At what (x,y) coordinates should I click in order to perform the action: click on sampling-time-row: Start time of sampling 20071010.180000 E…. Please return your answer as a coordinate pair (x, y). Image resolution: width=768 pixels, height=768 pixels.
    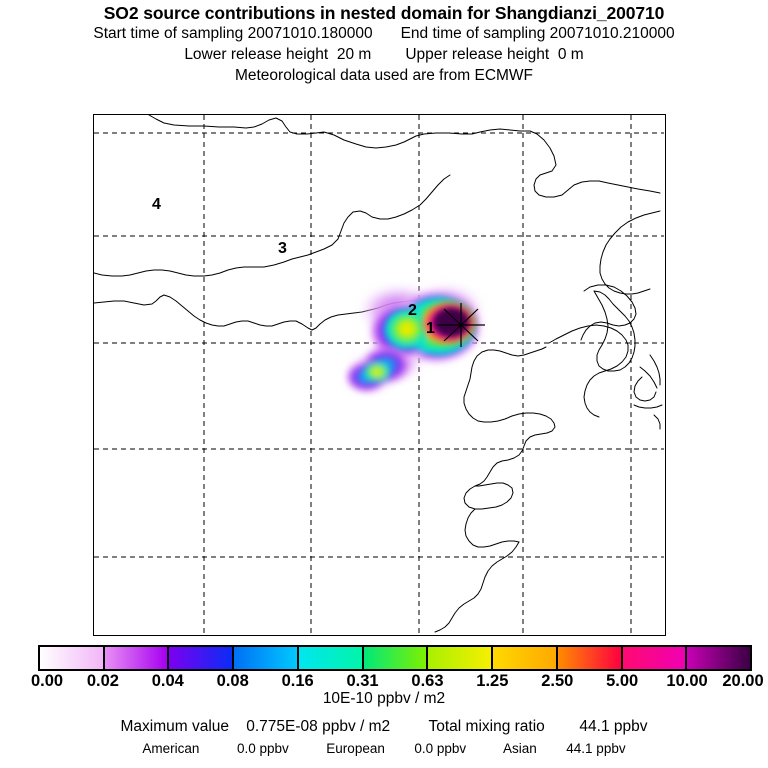
    Looking at the image, I should click on (384, 33).